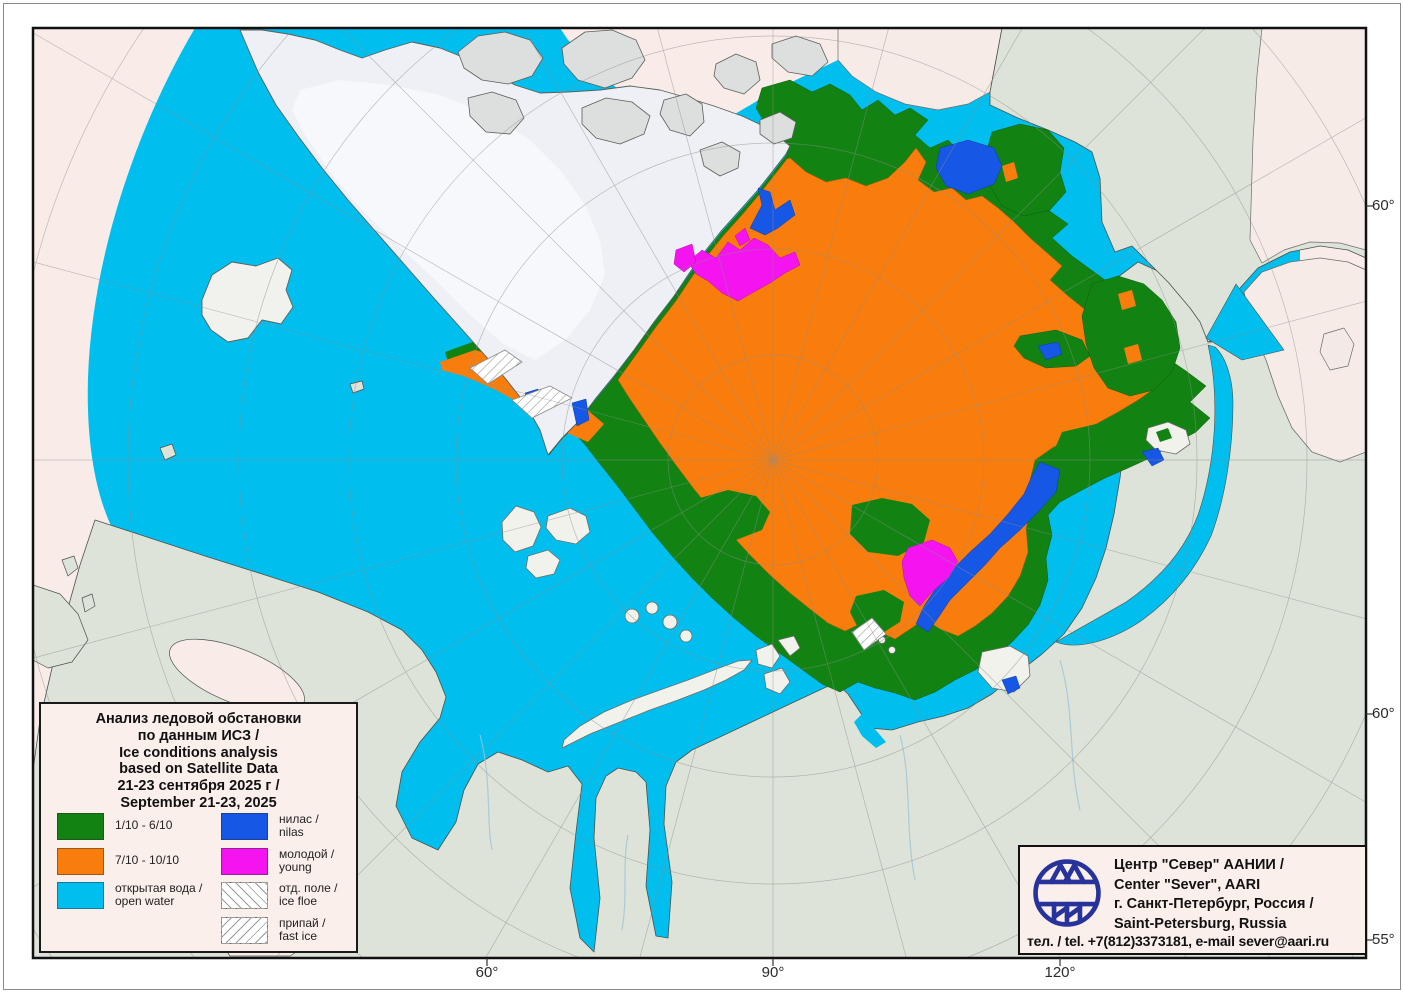 This screenshot has width=1403, height=992. I want to click on legend-item-label: 7/10 - 10/10, so click(147, 860).